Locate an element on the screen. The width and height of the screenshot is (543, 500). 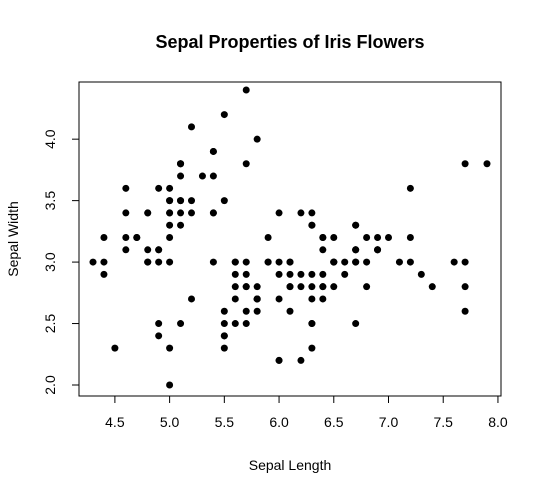
x-tick-label: 5.5 is located at coordinates (225, 422).